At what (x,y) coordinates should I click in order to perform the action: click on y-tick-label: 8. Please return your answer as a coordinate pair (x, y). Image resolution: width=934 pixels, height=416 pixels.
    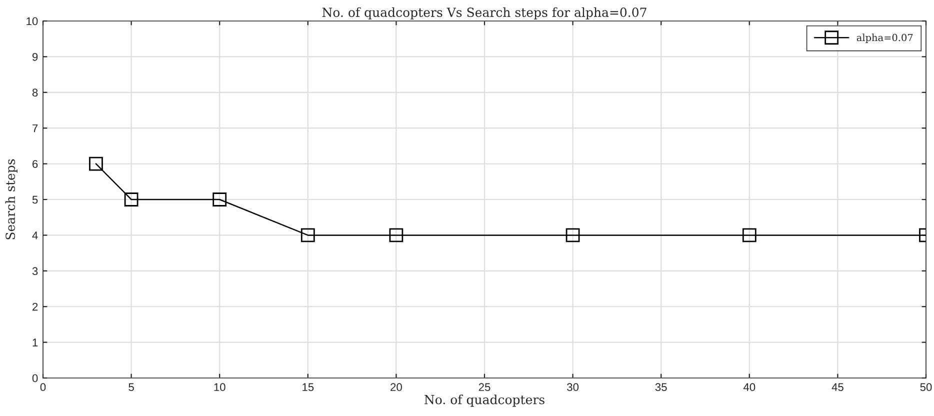
    Looking at the image, I should click on (35, 92).